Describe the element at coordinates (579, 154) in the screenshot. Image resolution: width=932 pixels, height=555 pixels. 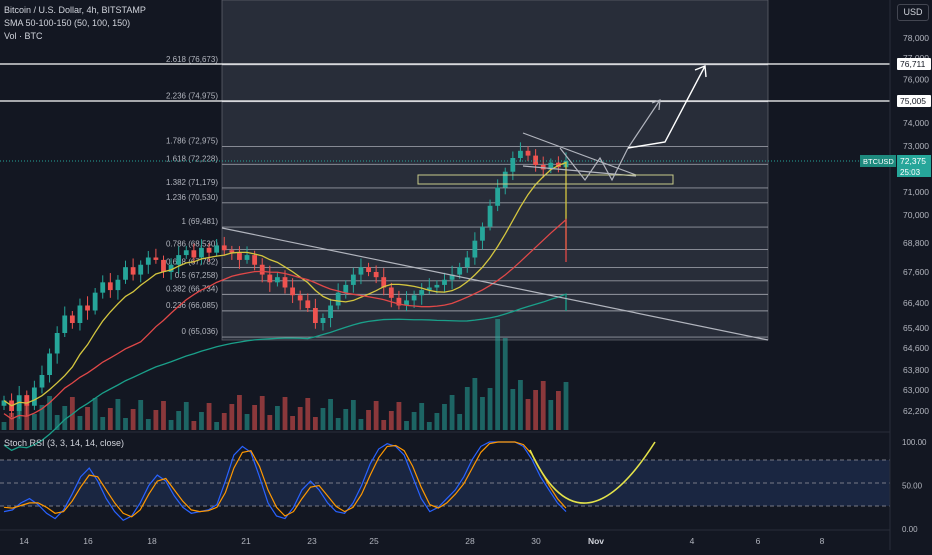
I see `wedge-upper-line` at that location.